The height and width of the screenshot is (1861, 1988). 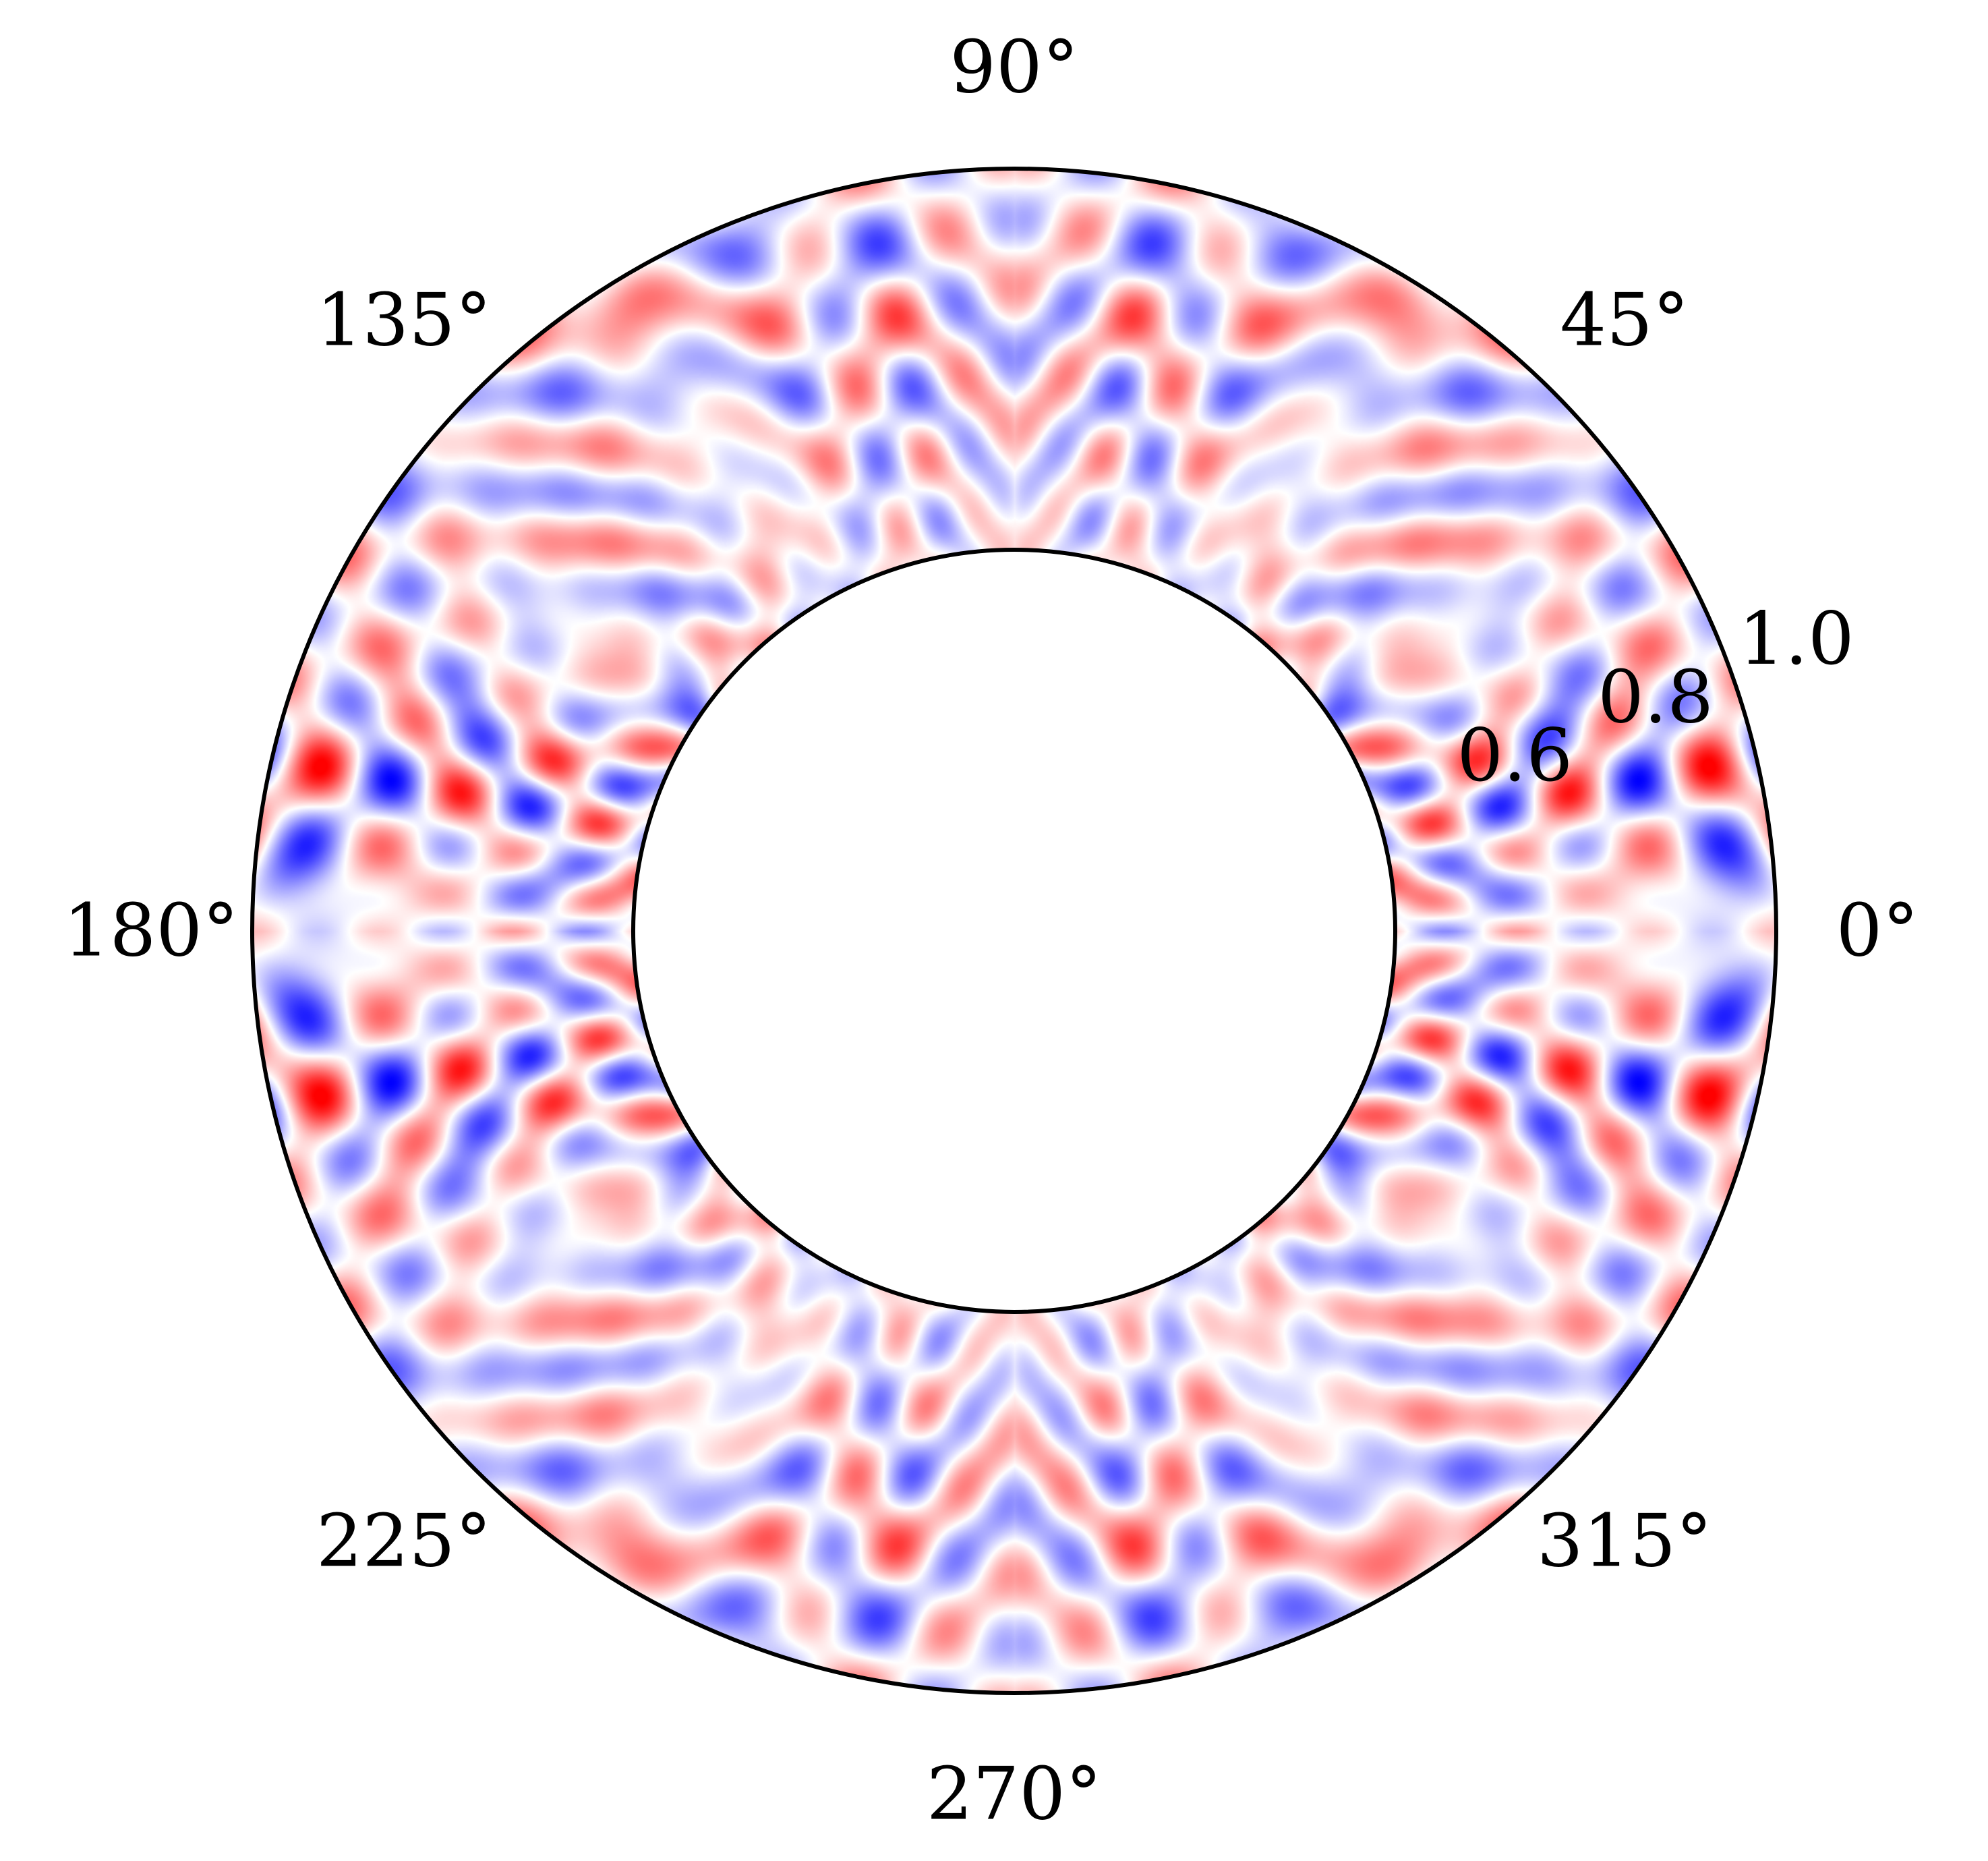 What do you see at coordinates (1624, 320) in the screenshot?
I see `angle-tick-45: 45°` at bounding box center [1624, 320].